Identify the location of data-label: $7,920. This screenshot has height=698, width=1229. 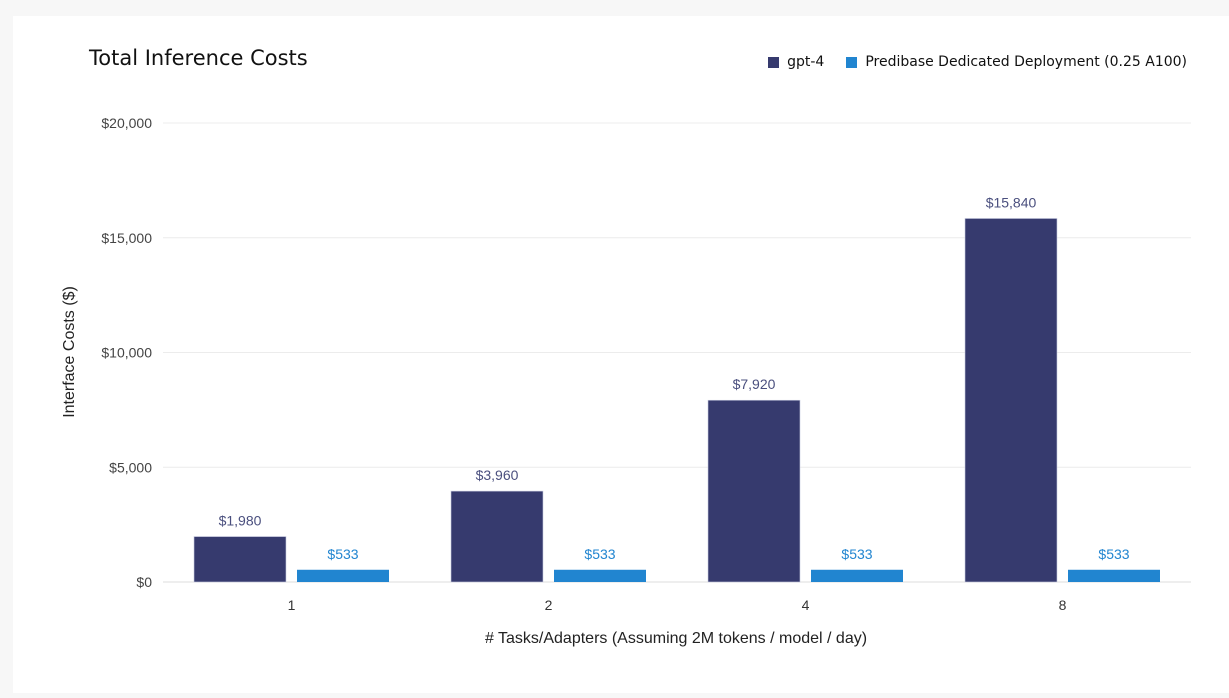
(754, 384).